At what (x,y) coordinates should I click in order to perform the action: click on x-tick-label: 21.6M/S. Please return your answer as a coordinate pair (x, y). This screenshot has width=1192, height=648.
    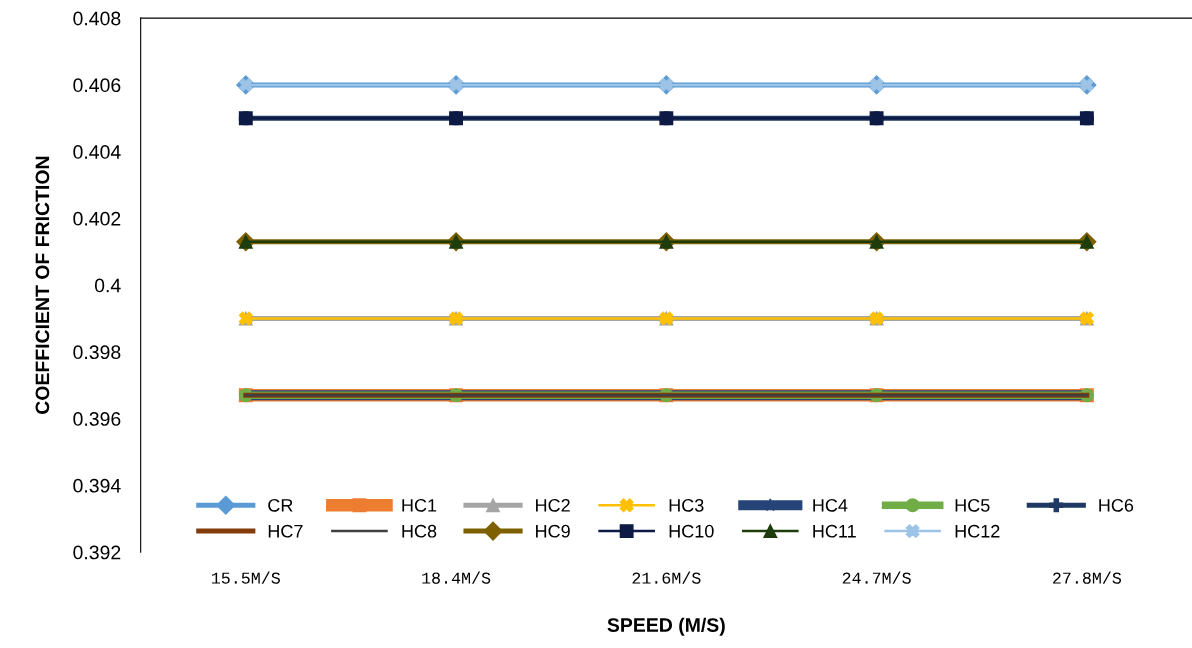
    Looking at the image, I should click on (666, 577).